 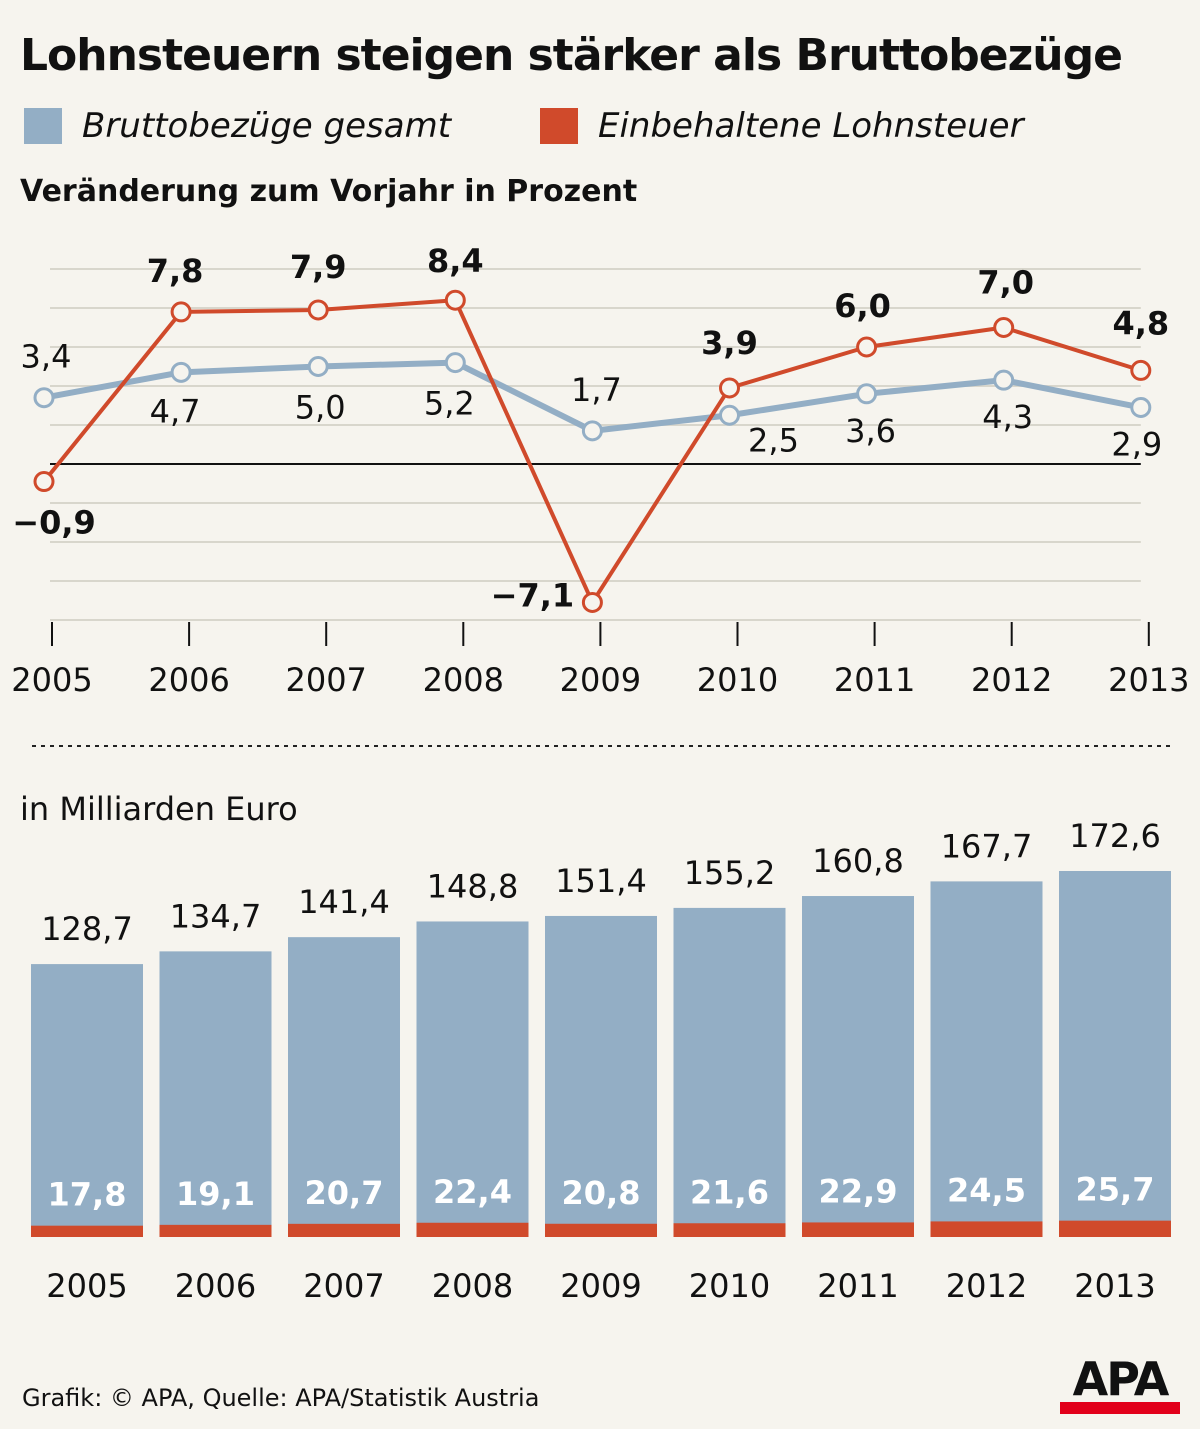 What do you see at coordinates (1115, 1190) in the screenshot?
I see `bar-label-lohnsteuer: 25,7` at bounding box center [1115, 1190].